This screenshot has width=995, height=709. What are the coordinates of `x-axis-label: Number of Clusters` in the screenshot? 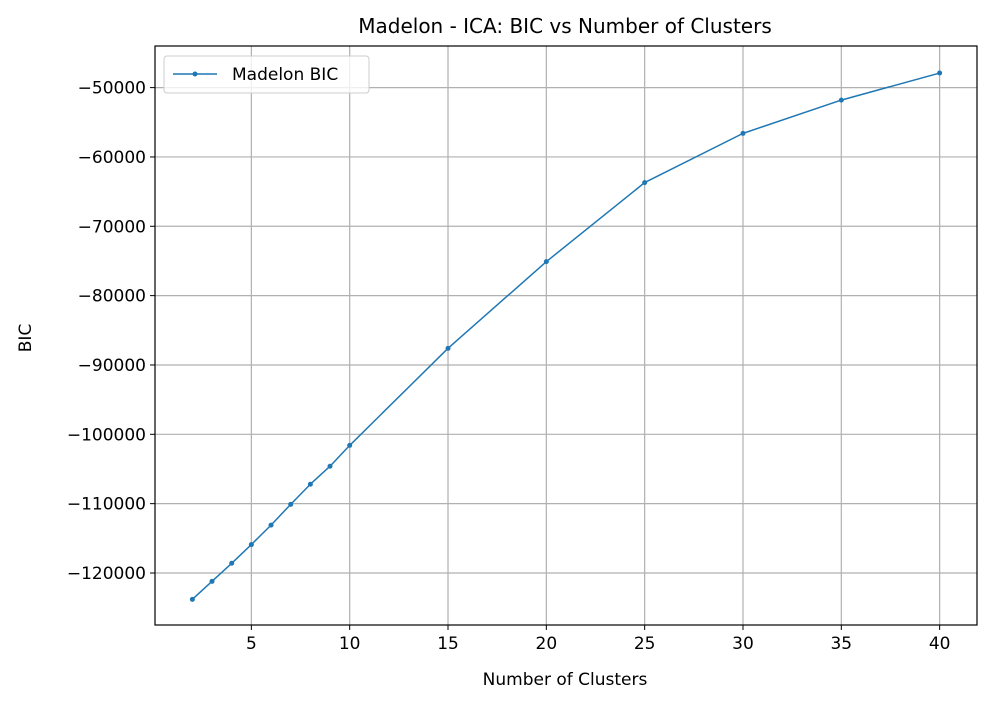 It's located at (565, 680).